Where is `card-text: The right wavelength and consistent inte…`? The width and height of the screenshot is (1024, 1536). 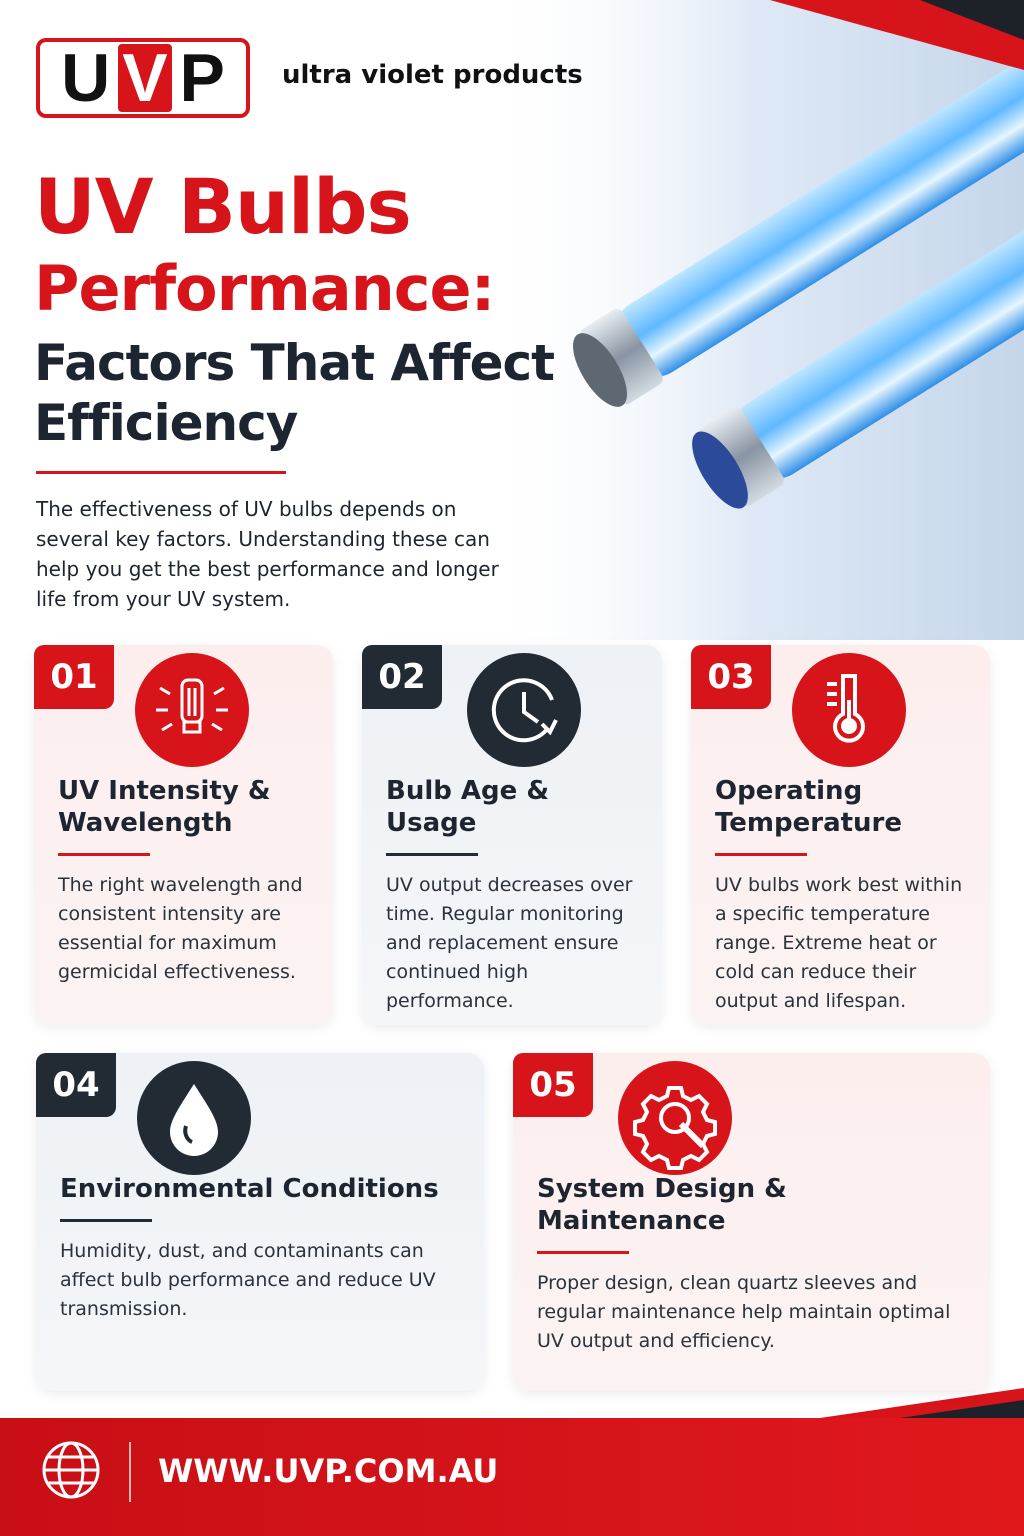
card-text: The right wavelength and consistent inte… is located at coordinates (180, 928).